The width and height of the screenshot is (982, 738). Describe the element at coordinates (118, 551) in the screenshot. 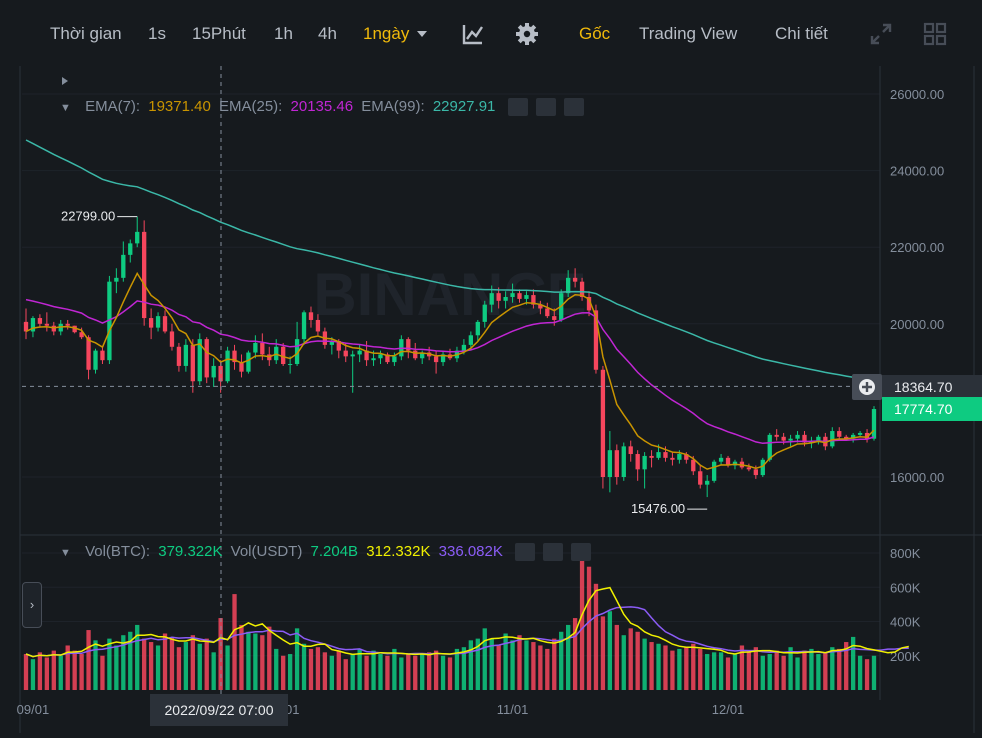

I see `vol-btc-label: Vol(BTC):` at that location.